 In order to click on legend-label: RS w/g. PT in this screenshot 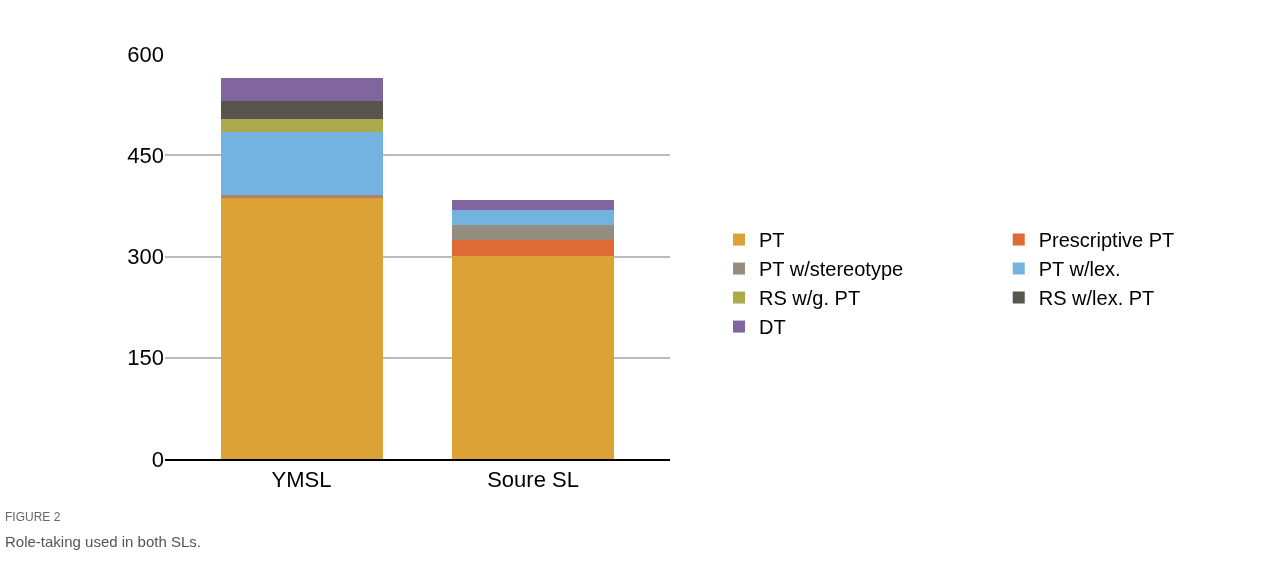, I will do `click(809, 298)`.